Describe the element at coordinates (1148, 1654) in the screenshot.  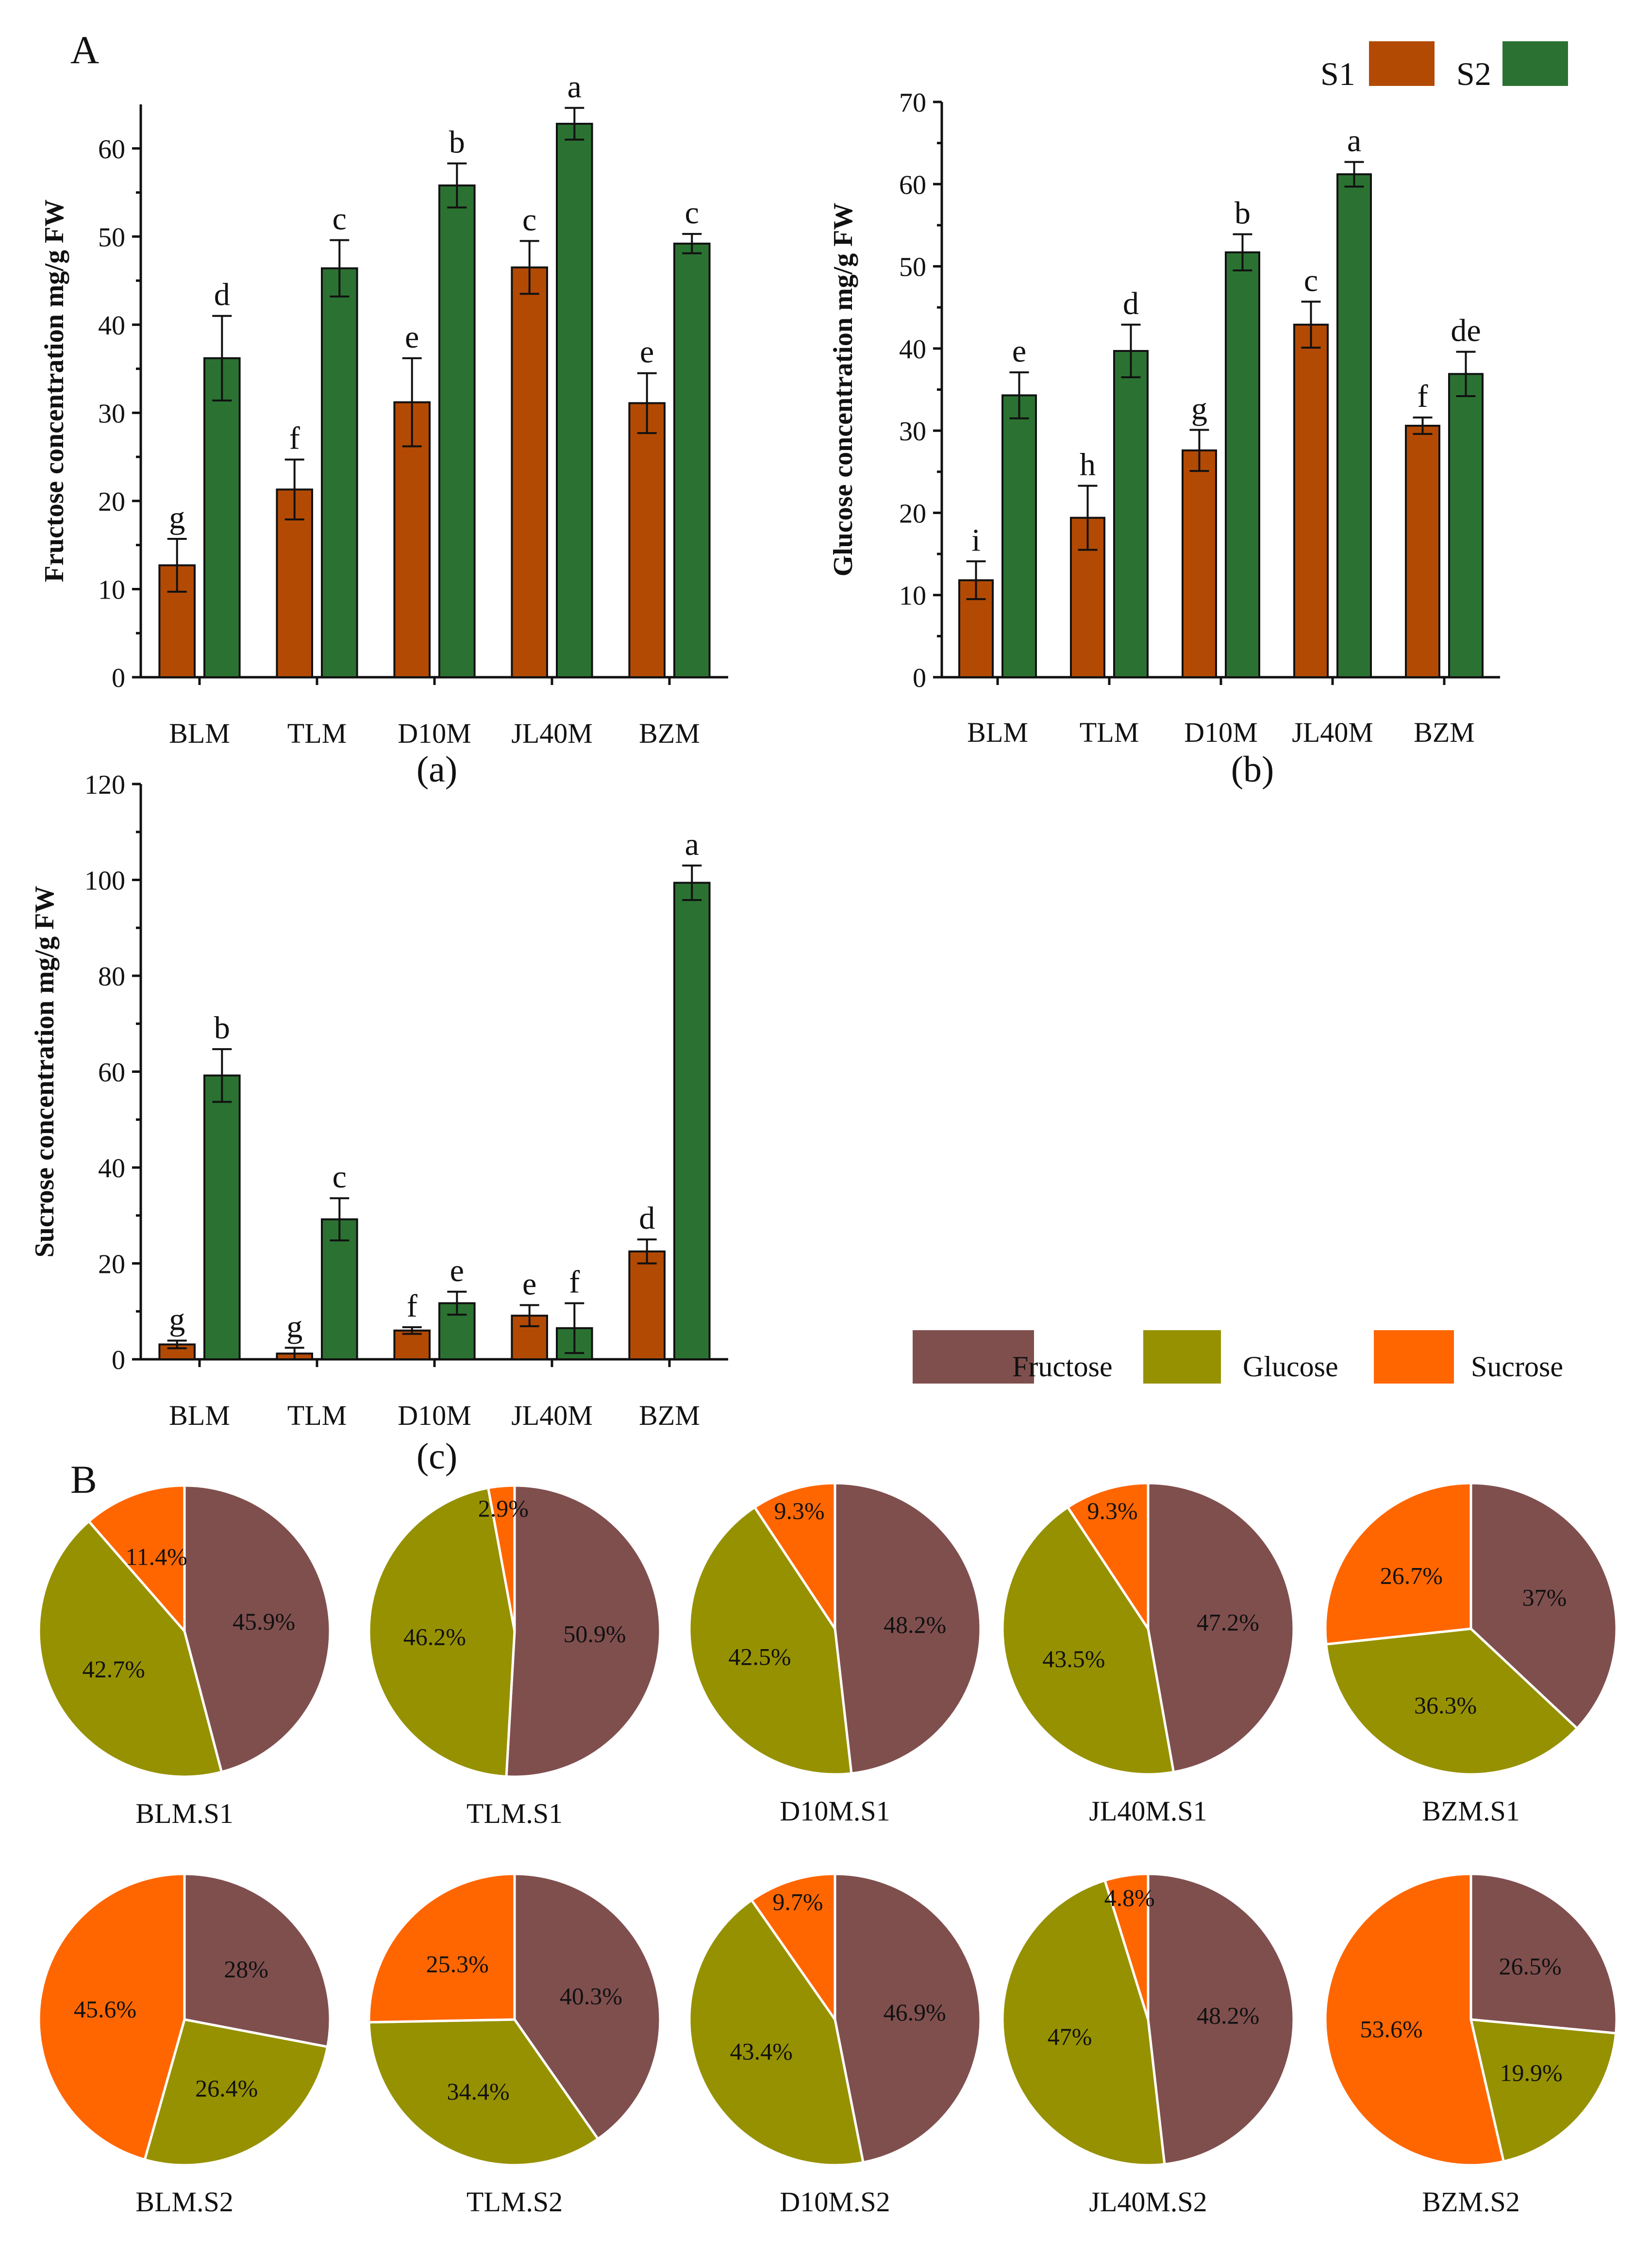
I see `pie-jl40m-s1: 47.2% 43.5% 9.3% JL40M.S1` at that location.